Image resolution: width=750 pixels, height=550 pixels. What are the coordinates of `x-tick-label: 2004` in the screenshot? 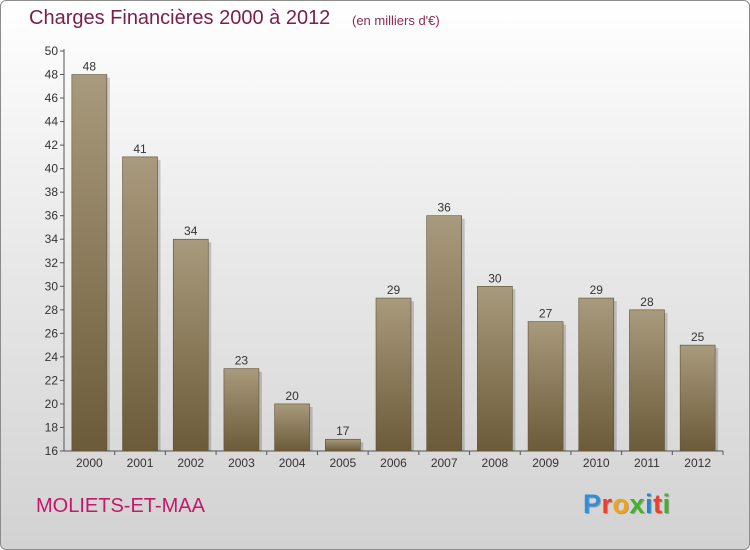 It's located at (292, 463).